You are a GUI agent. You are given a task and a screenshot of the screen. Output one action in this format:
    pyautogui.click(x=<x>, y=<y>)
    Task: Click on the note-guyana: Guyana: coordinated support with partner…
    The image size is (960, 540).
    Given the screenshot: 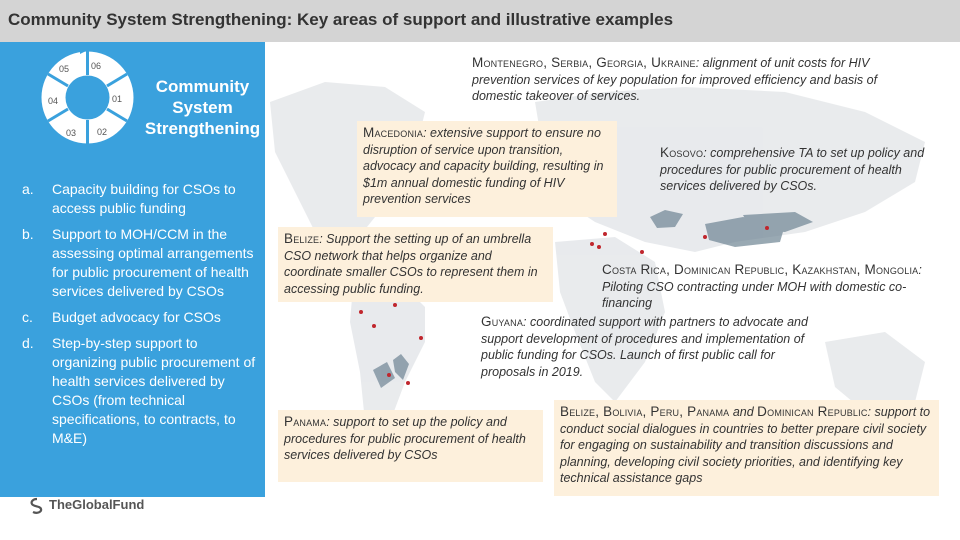 What is the action you would take?
    pyautogui.click(x=653, y=347)
    